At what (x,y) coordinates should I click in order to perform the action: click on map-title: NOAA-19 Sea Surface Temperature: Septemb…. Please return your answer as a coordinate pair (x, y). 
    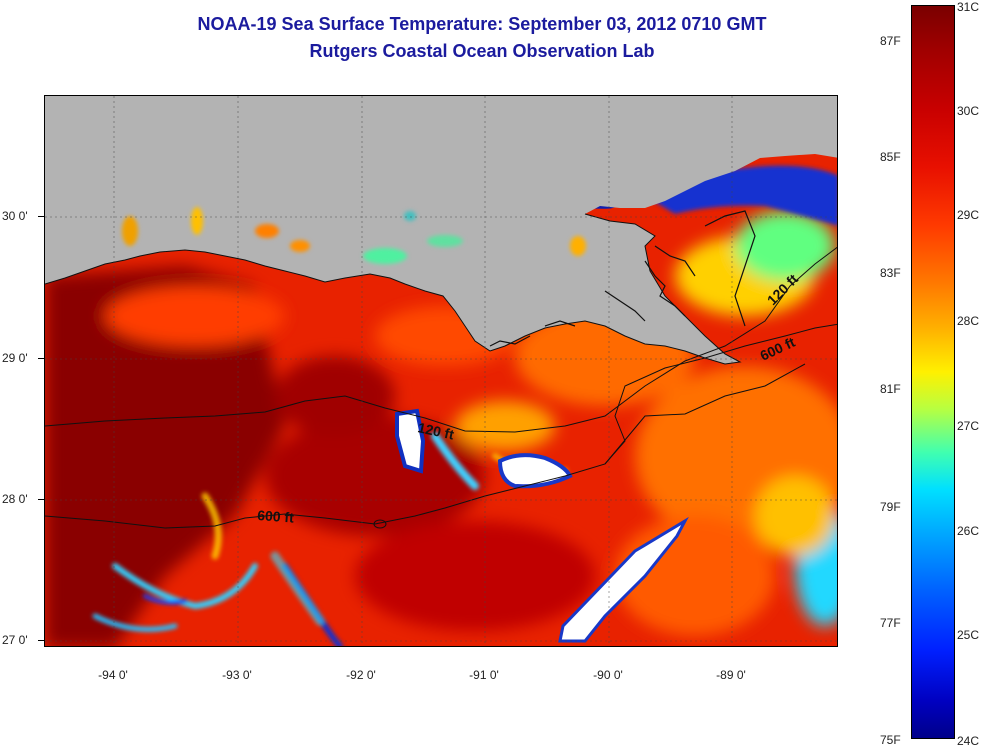
    Looking at the image, I should click on (482, 24).